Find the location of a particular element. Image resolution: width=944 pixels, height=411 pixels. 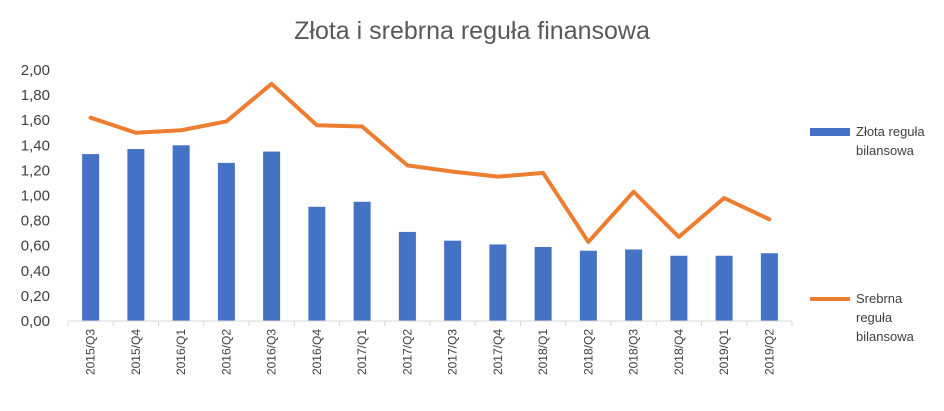

x-tick-label: 2015/Q4 is located at coordinates (136, 352).